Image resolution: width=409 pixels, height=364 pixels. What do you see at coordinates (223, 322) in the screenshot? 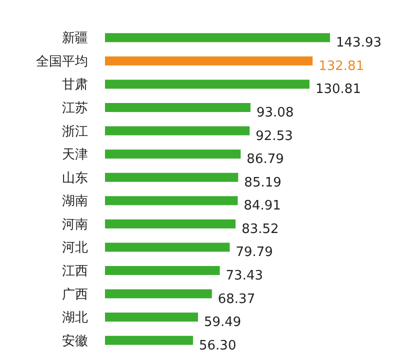
I see `data-label: 59.49` at bounding box center [223, 322].